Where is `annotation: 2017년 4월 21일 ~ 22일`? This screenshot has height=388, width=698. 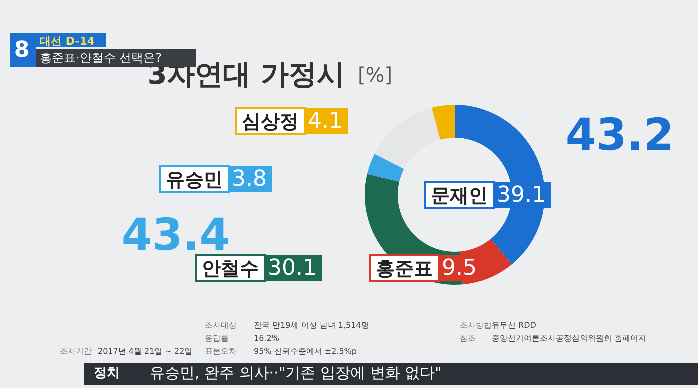 annotation: 2017년 4월 21일 ~ 22일 is located at coordinates (145, 351).